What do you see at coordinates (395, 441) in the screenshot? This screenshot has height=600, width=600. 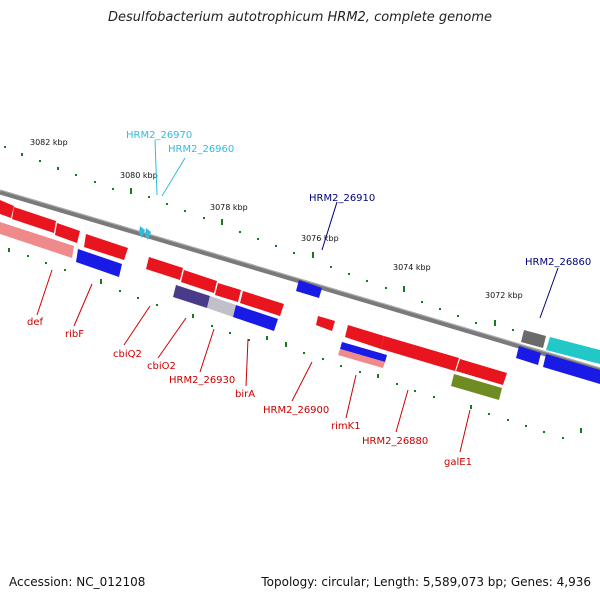 I see `label-hrm2-26880: HRM2_26880` at bounding box center [395, 441].